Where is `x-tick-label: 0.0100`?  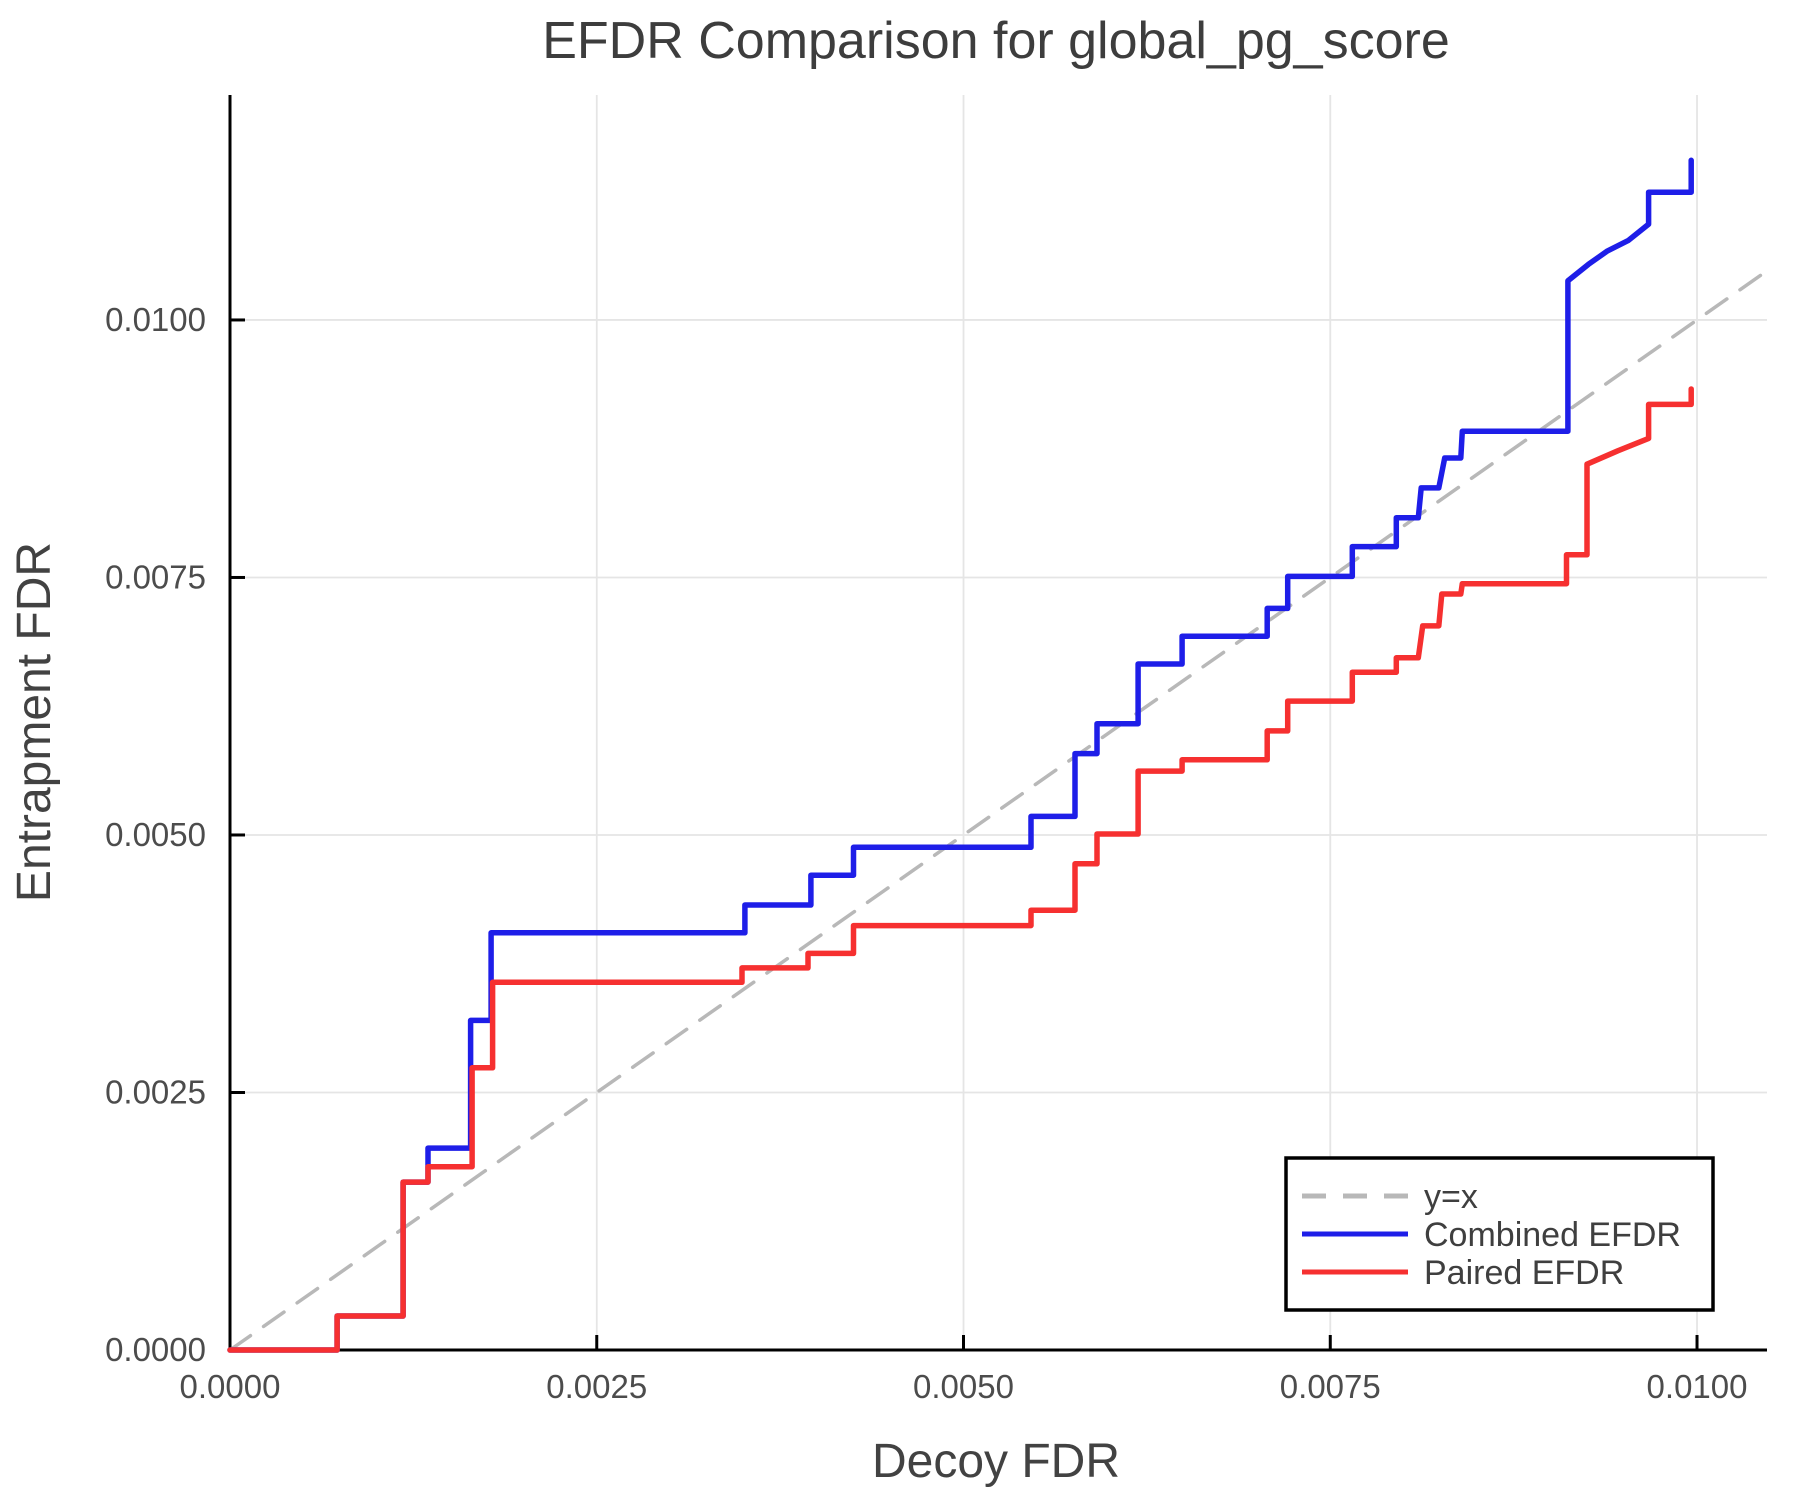 x-tick-label: 0.0100 is located at coordinates (1697, 1386).